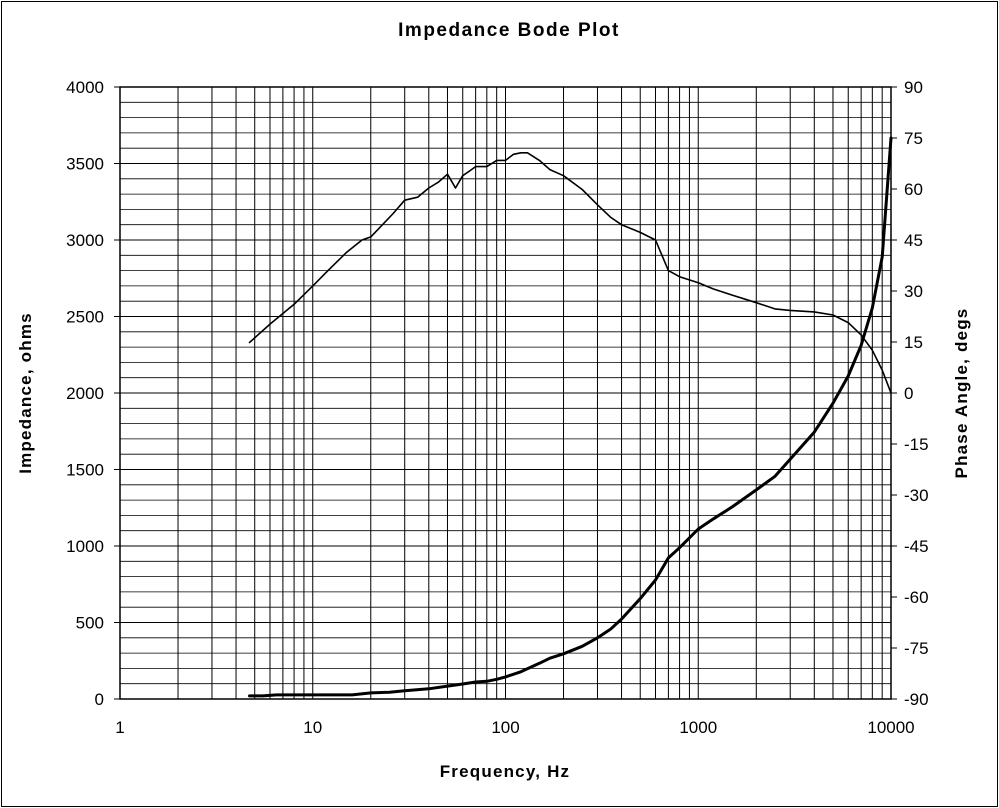  Describe the element at coordinates (505, 771) in the screenshot. I see `x-axis-title: Frequency, Hz` at that location.